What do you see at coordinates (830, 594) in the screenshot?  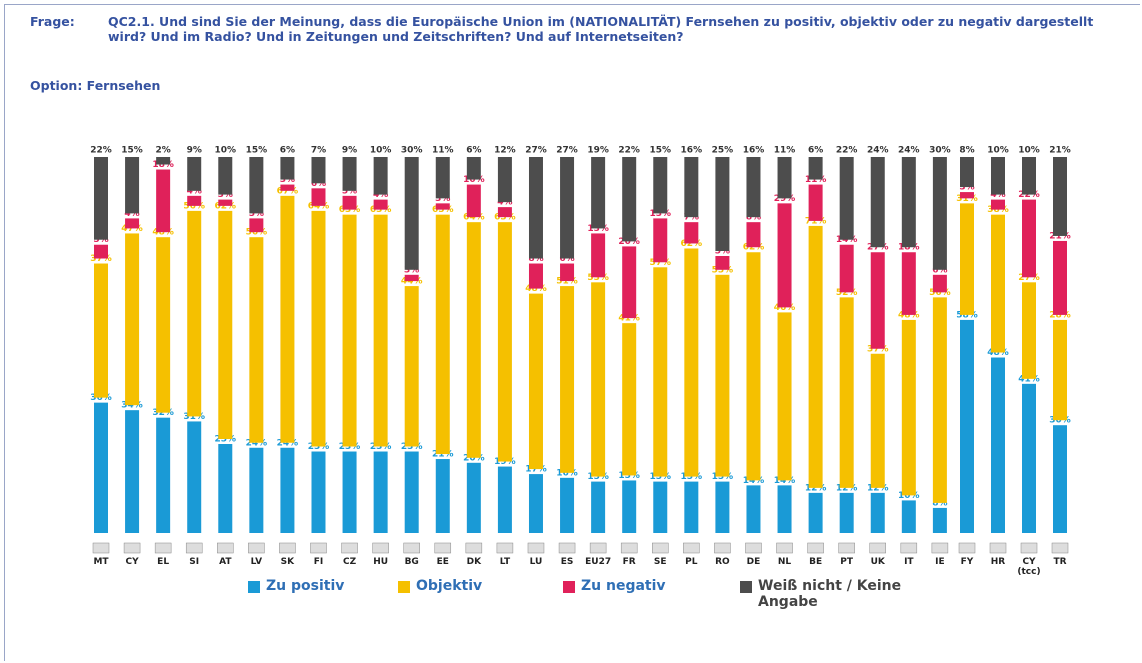 I see `legend-label: Weiß nicht / Keine Angabe` at bounding box center [830, 594].